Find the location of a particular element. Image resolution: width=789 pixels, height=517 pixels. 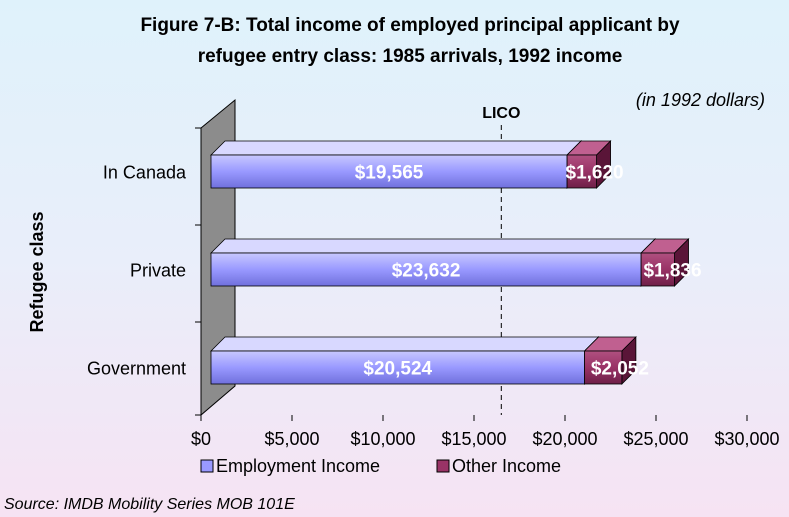

legend-label: Employment Income is located at coordinates (298, 466).